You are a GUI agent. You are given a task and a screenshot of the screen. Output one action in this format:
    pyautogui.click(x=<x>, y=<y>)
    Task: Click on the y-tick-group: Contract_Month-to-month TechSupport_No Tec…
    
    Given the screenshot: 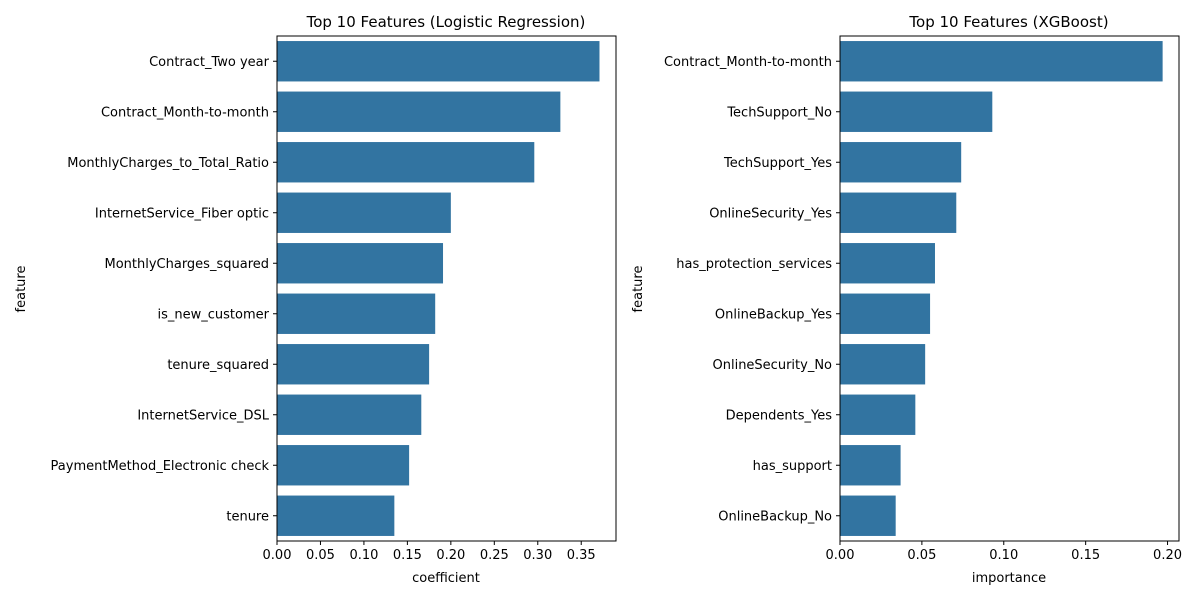 What is the action you would take?
    pyautogui.click(x=752, y=289)
    